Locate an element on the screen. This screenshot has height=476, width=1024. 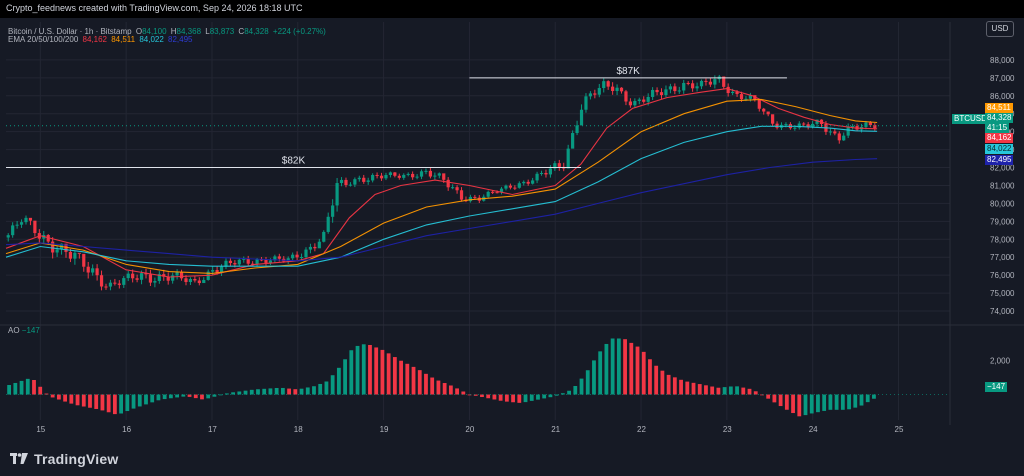
close-label: C is located at coordinates (241, 31).